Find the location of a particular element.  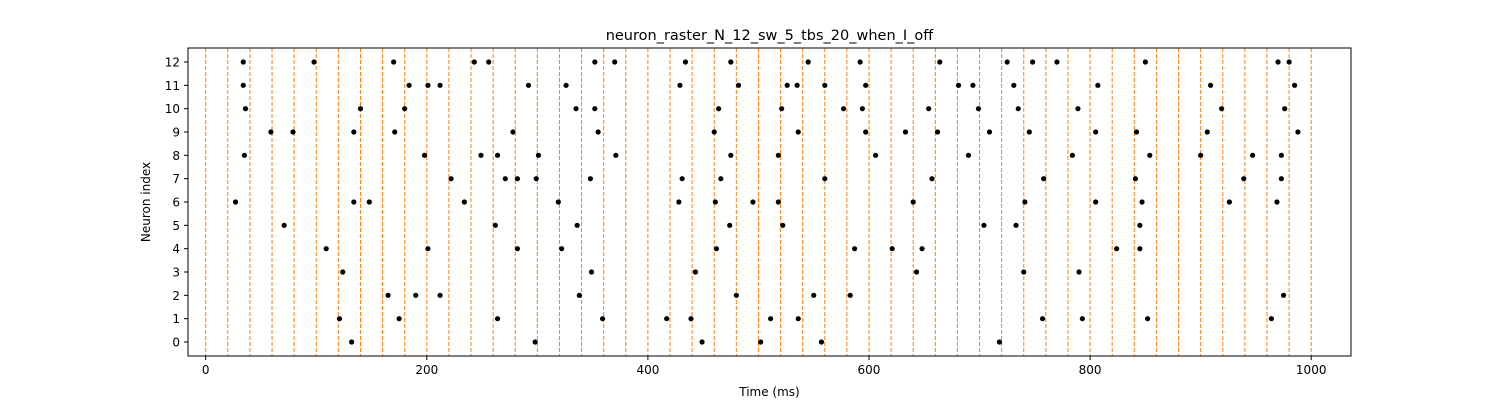

x-tick-label: 200 is located at coordinates (426, 370).